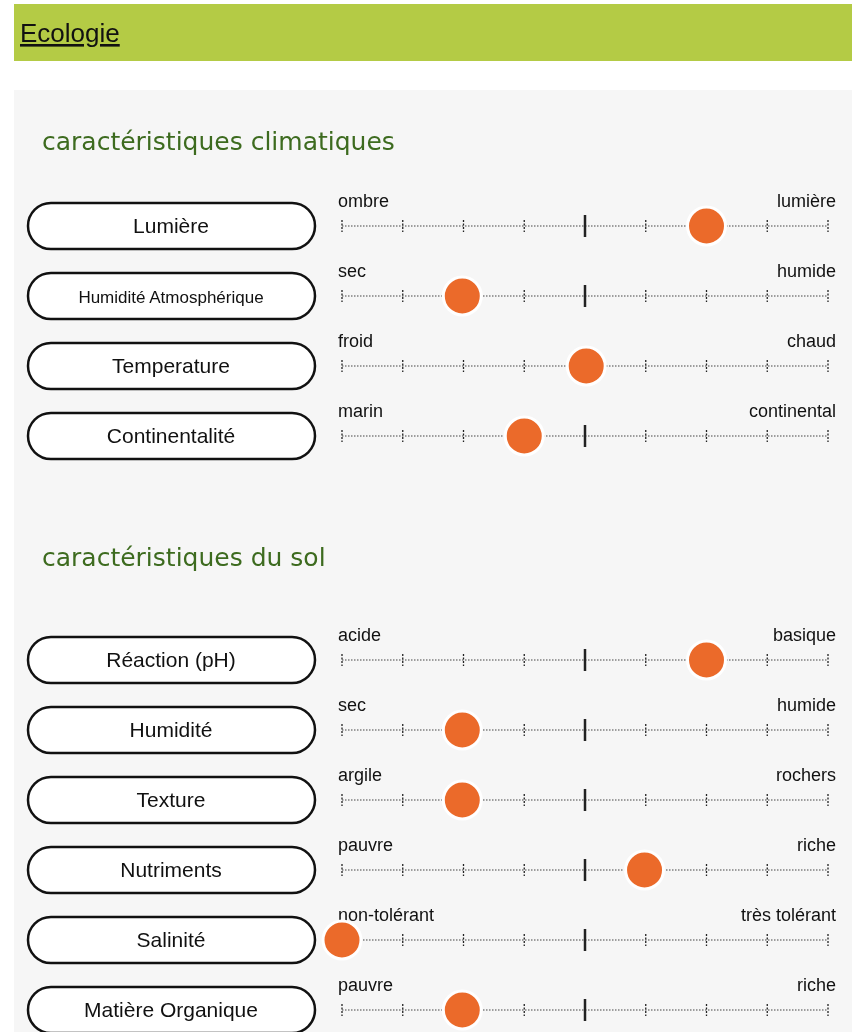 Image resolution: width=852 pixels, height=1032 pixels. I want to click on annotation: ombre, so click(364, 201).